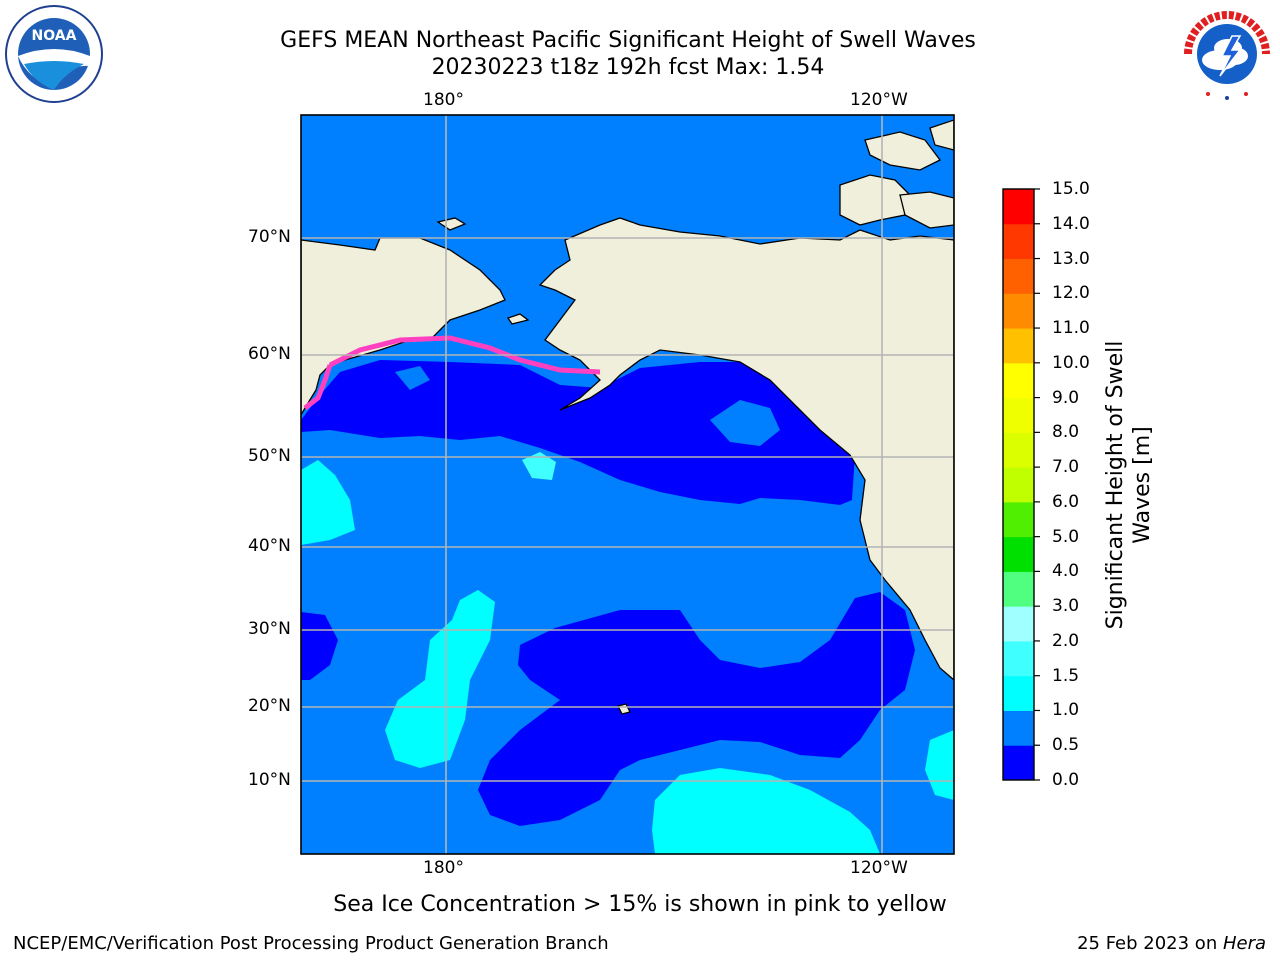 This screenshot has width=1280, height=960. I want to click on colorbar-tick-label: 9.0, so click(1066, 397).